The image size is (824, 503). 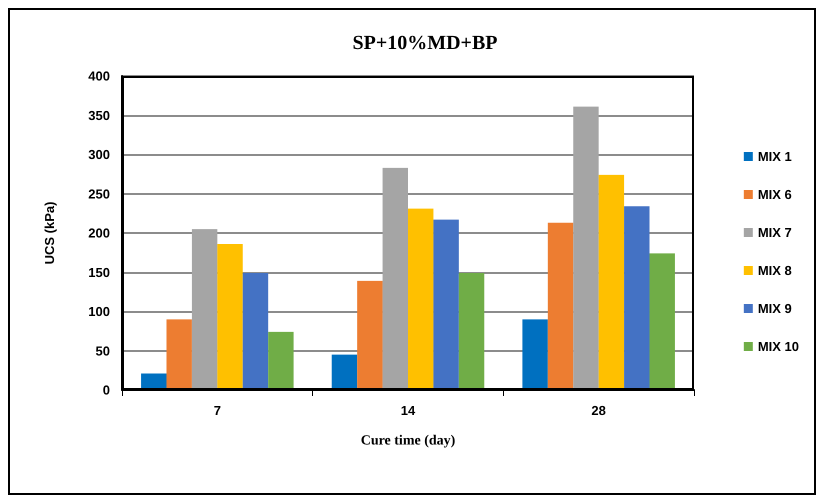 I want to click on x-tick-label: 14, so click(x=408, y=410).